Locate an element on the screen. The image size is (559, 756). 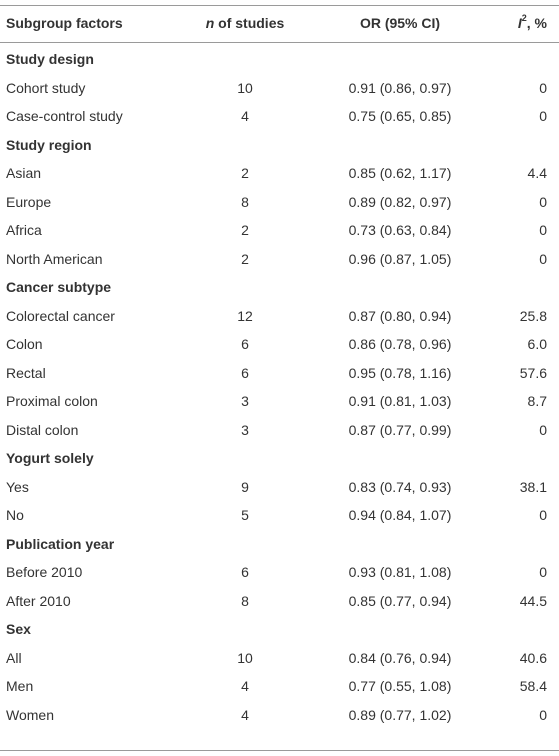
table-row: Colorectal cancer 12 0.87 (0.80, 0.94) 25.8 is located at coordinates (279, 316).